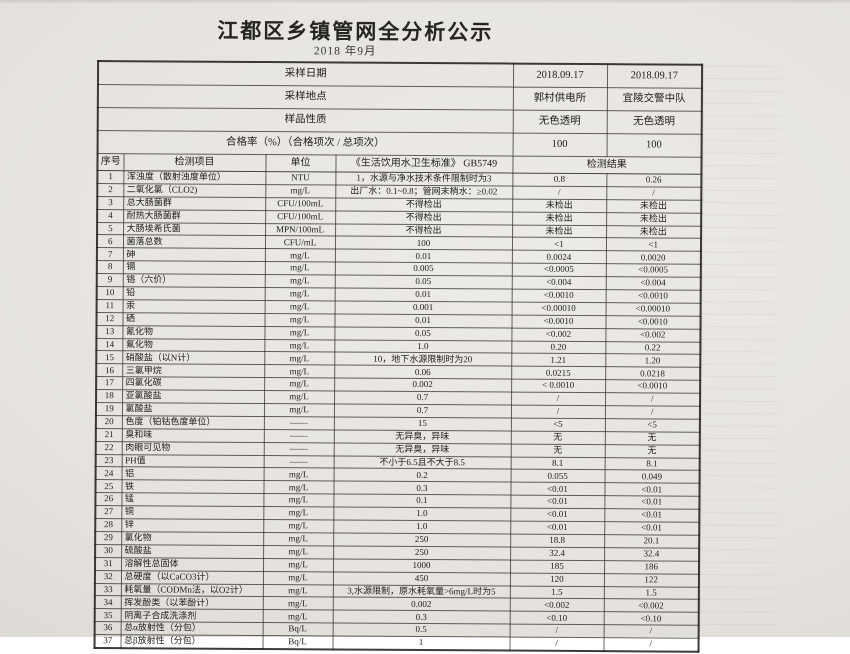 The height and width of the screenshot is (654, 850). I want to click on cell-result-2: 32.4, so click(652, 554).